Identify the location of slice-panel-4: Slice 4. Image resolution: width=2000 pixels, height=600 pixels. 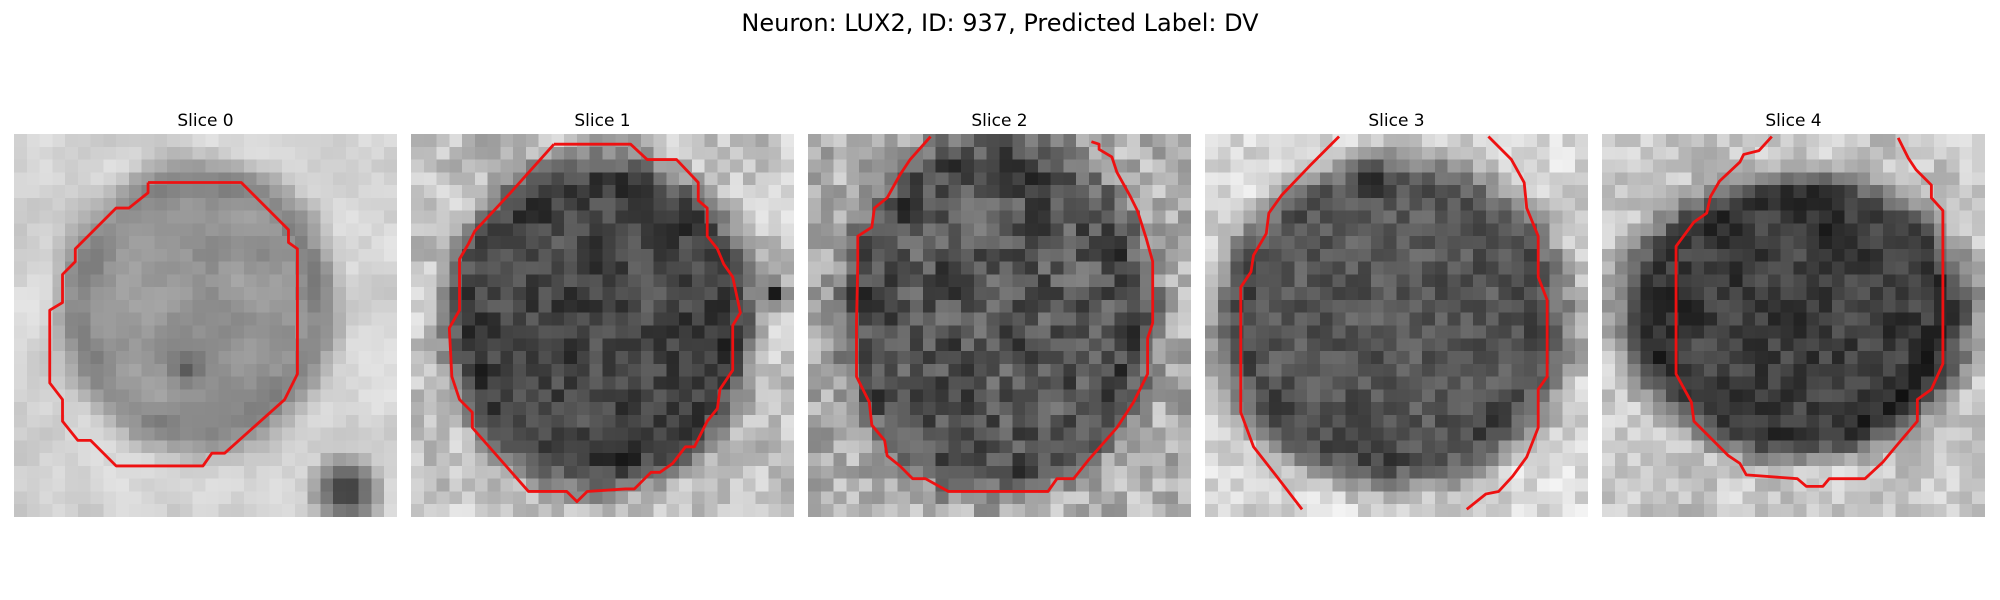
(1793, 312).